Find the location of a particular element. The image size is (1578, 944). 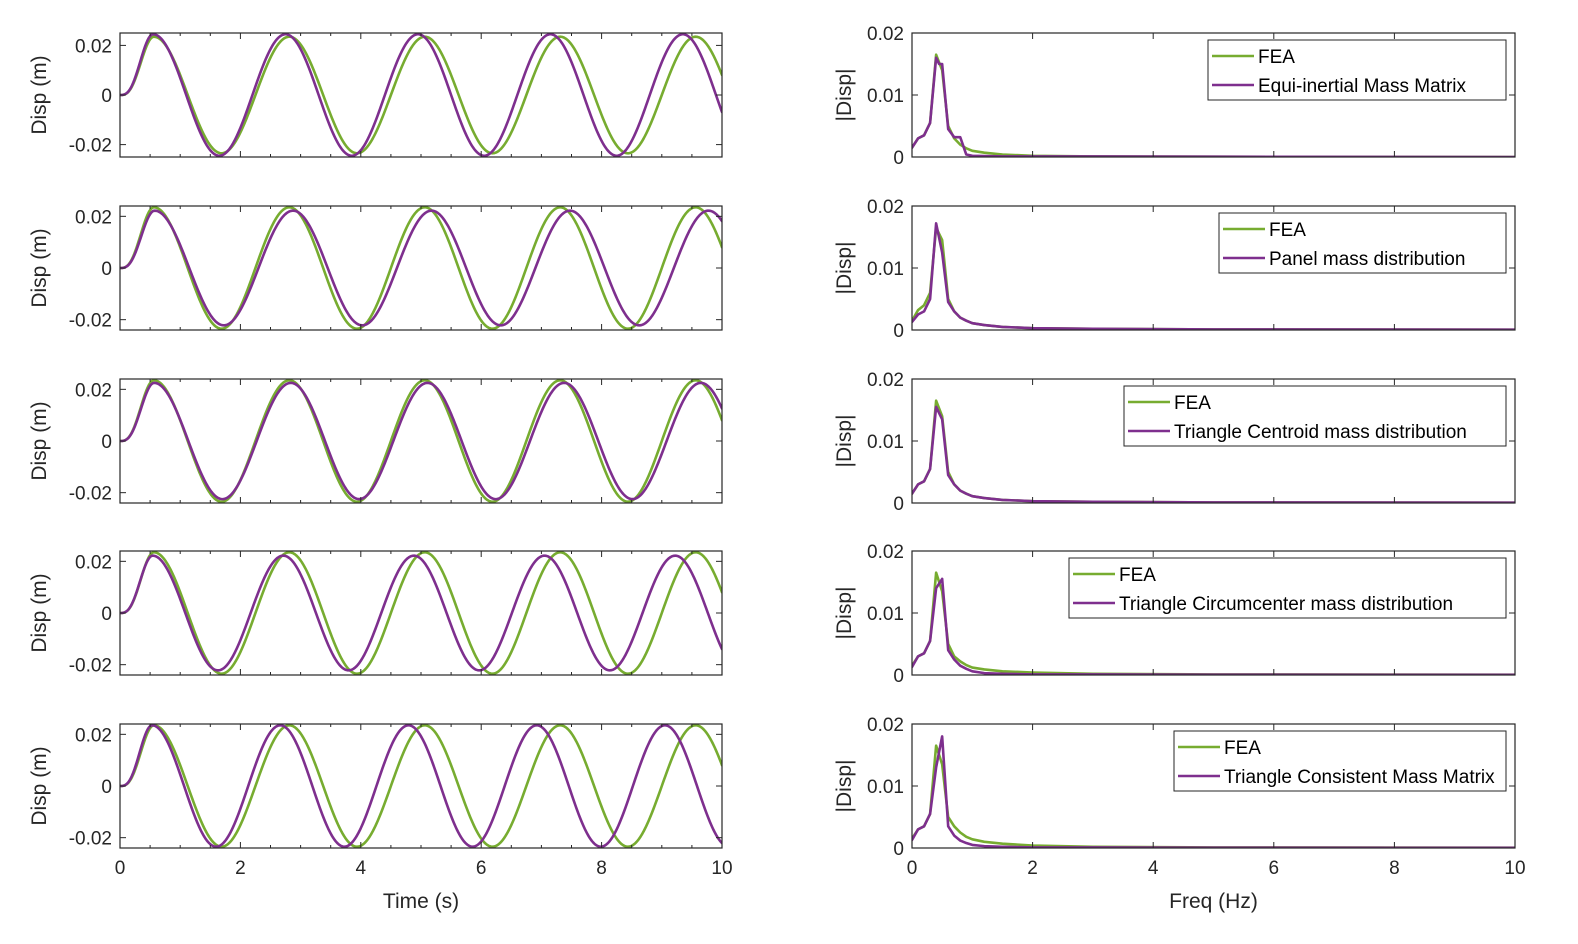

legend: FEA Triangle Consistent Mass Matrix is located at coordinates (1340, 761).